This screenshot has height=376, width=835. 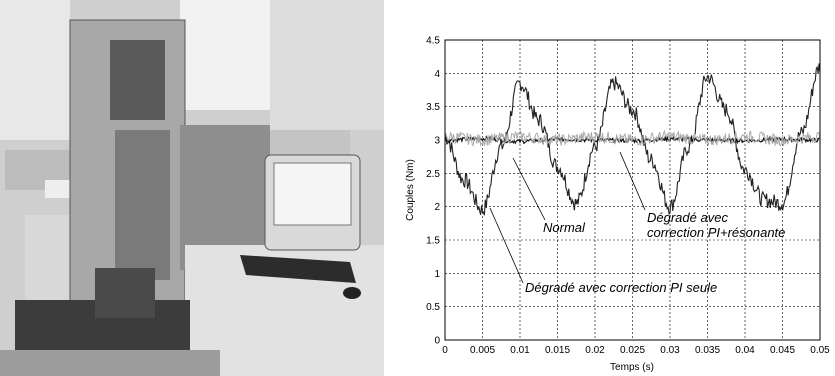 What do you see at coordinates (433, 41) in the screenshot?
I see `y-tick-label: 4.5` at bounding box center [433, 41].